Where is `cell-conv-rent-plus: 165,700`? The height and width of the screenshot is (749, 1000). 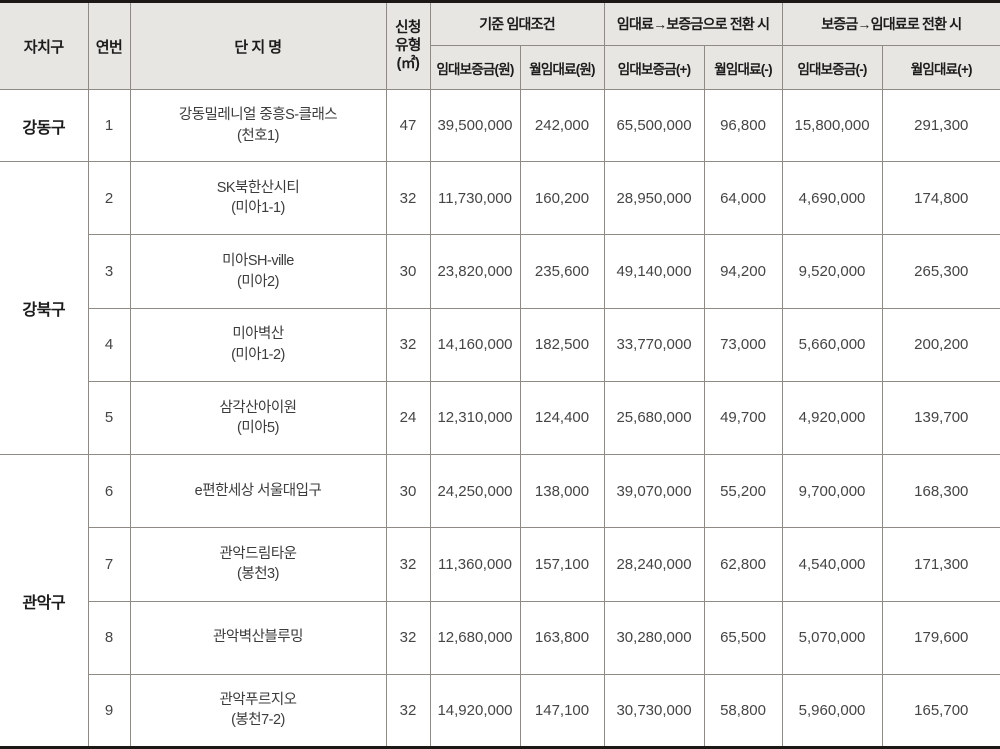 cell-conv-rent-plus: 165,700 is located at coordinates (940, 711).